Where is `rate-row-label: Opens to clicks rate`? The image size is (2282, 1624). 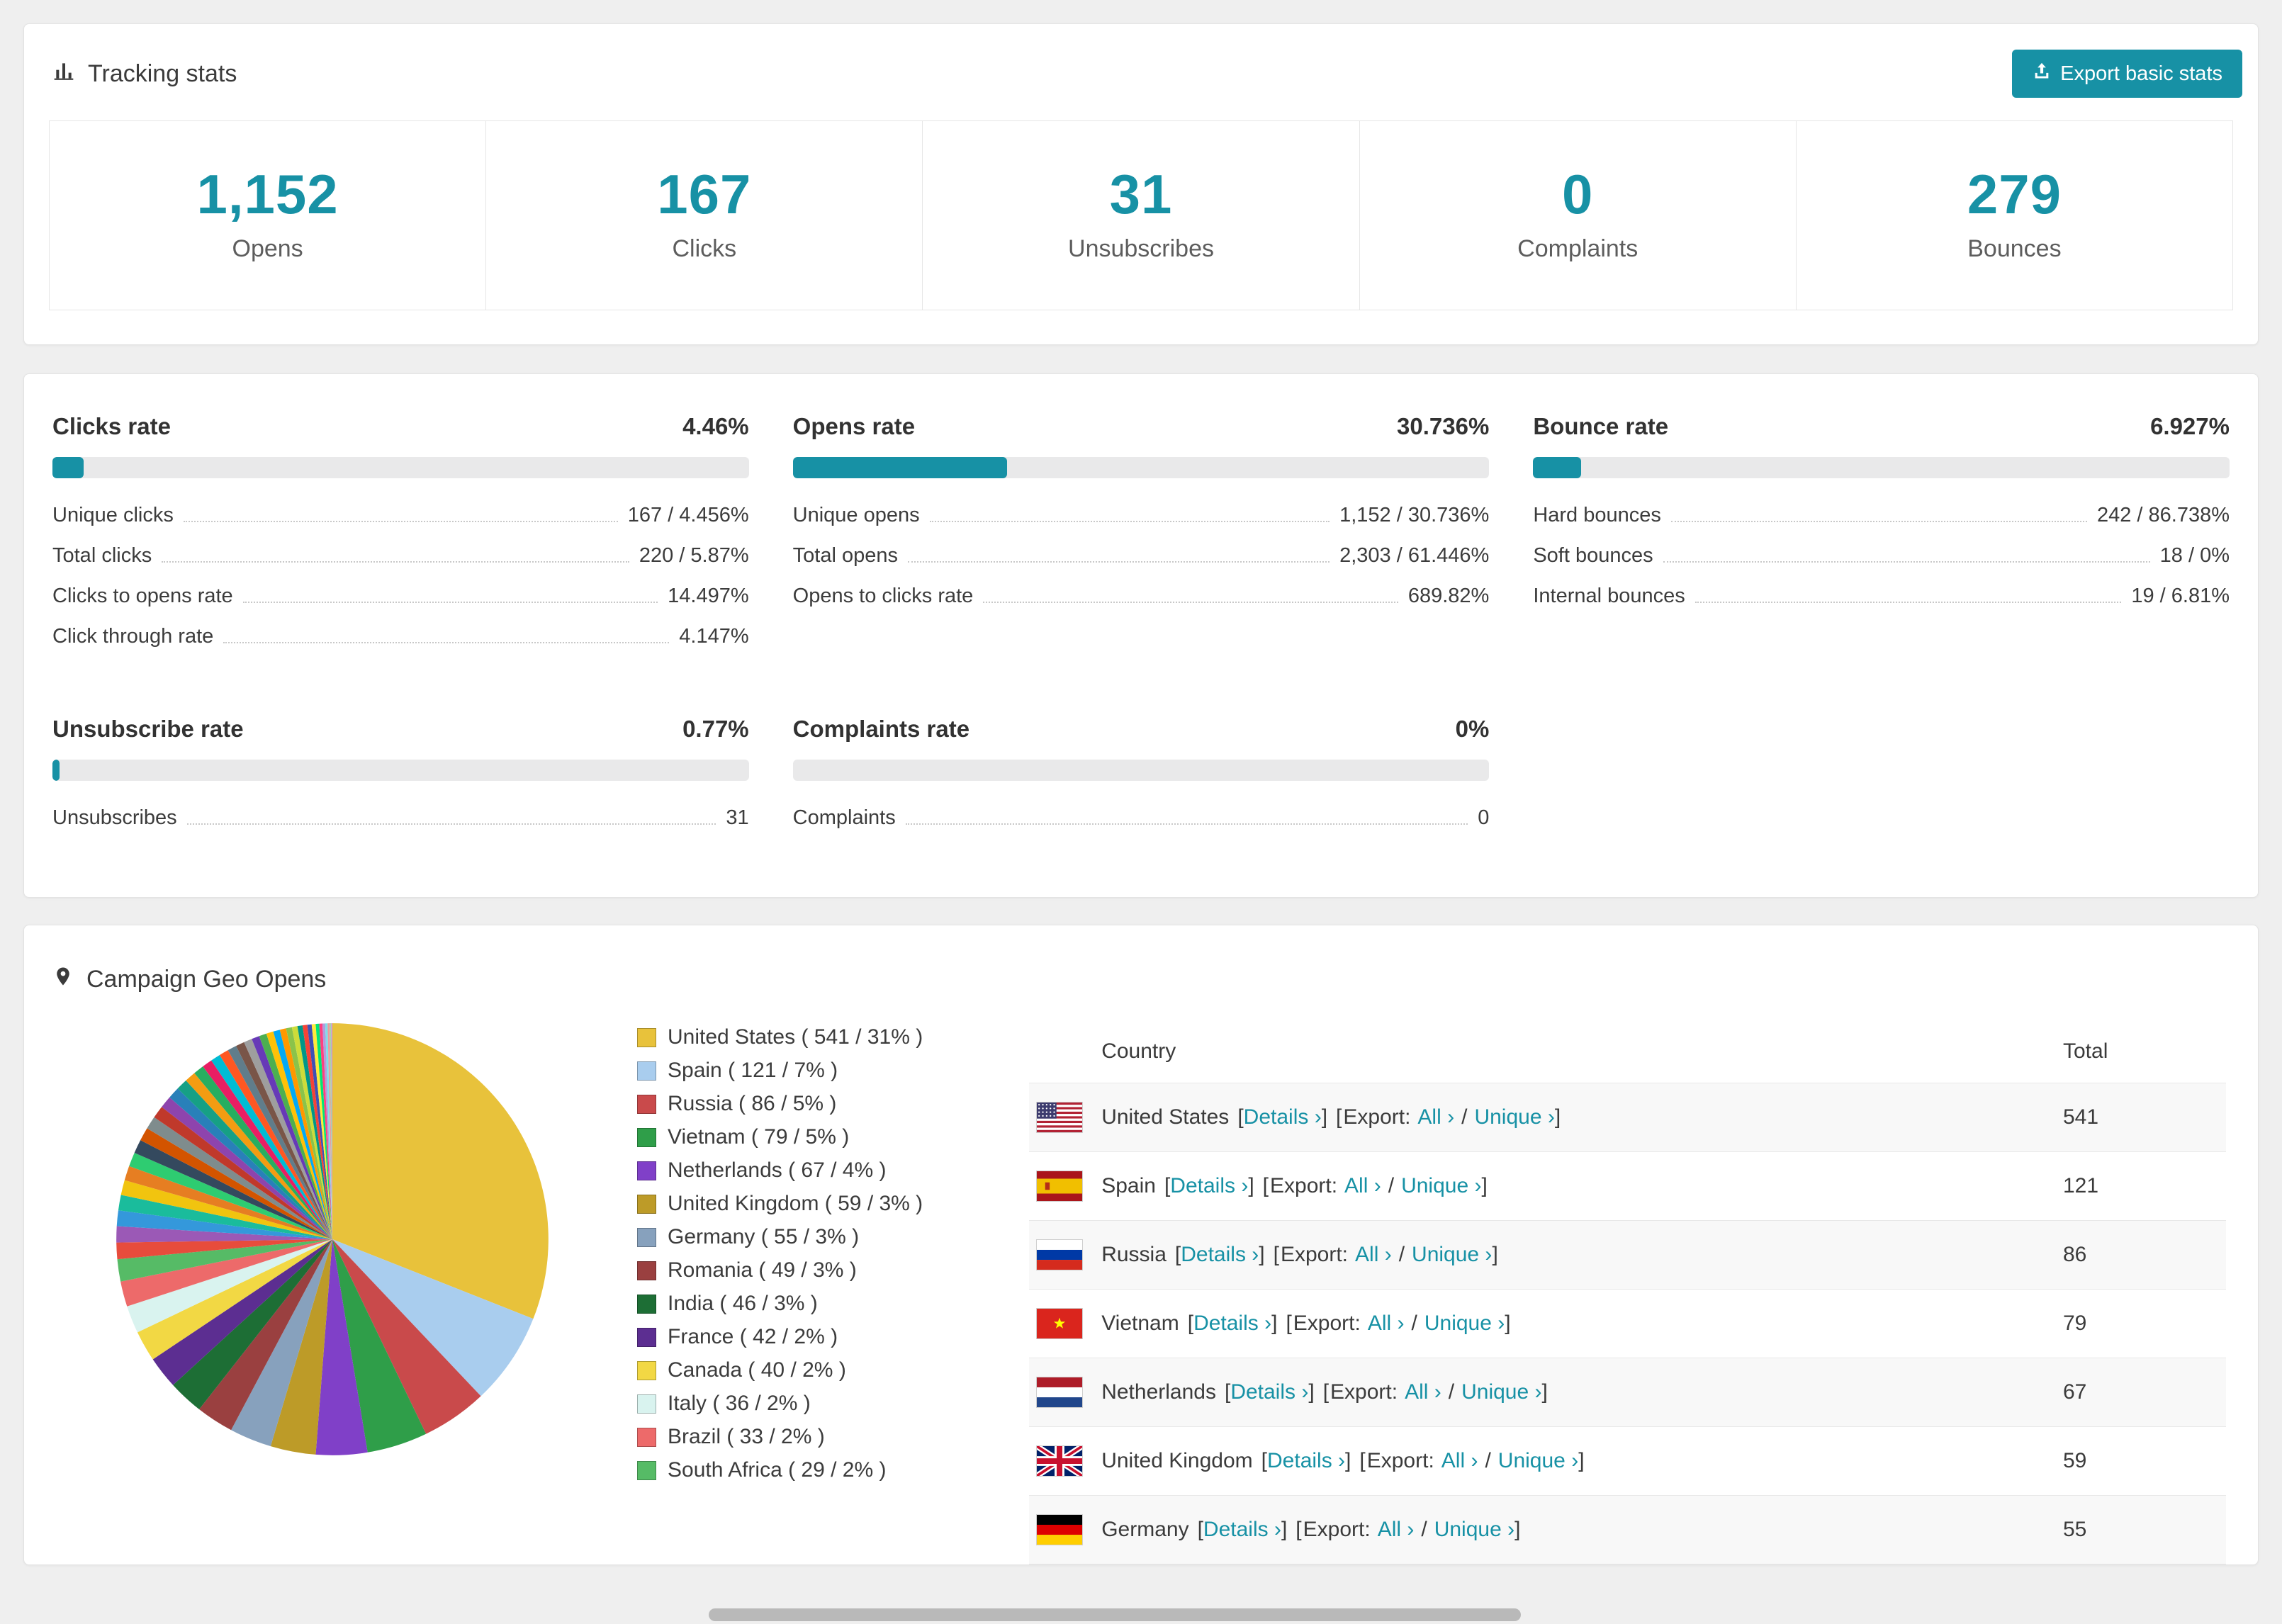
rate-row-label: Opens to clicks rate is located at coordinates (883, 596).